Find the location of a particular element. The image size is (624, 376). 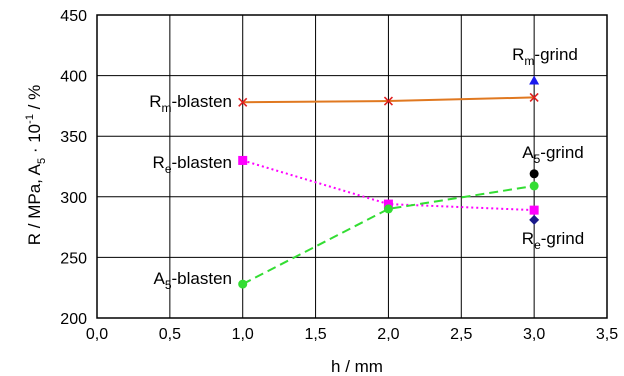

data-point-grind_rm is located at coordinates (534, 80).